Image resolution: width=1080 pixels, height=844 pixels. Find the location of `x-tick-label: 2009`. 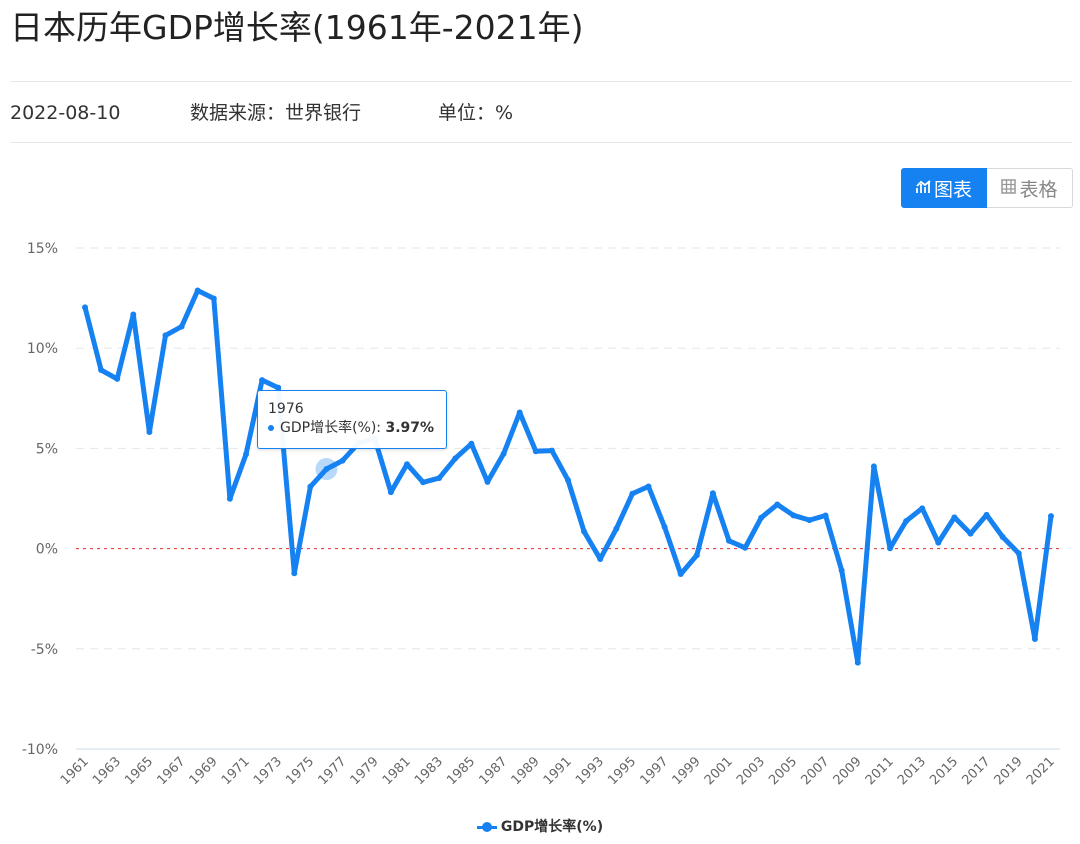

x-tick-label: 2009 is located at coordinates (848, 771).